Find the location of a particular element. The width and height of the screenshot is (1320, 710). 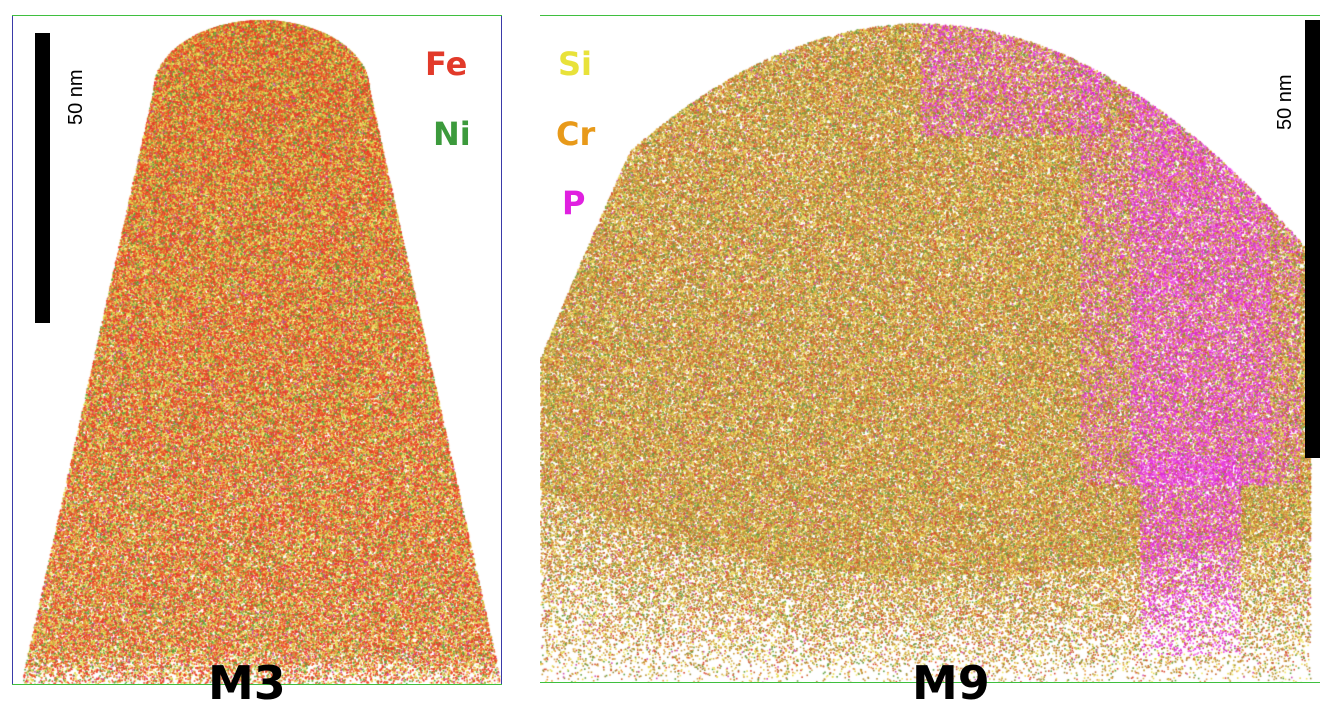

legend-fe-label: Fe is located at coordinates (446, 64).